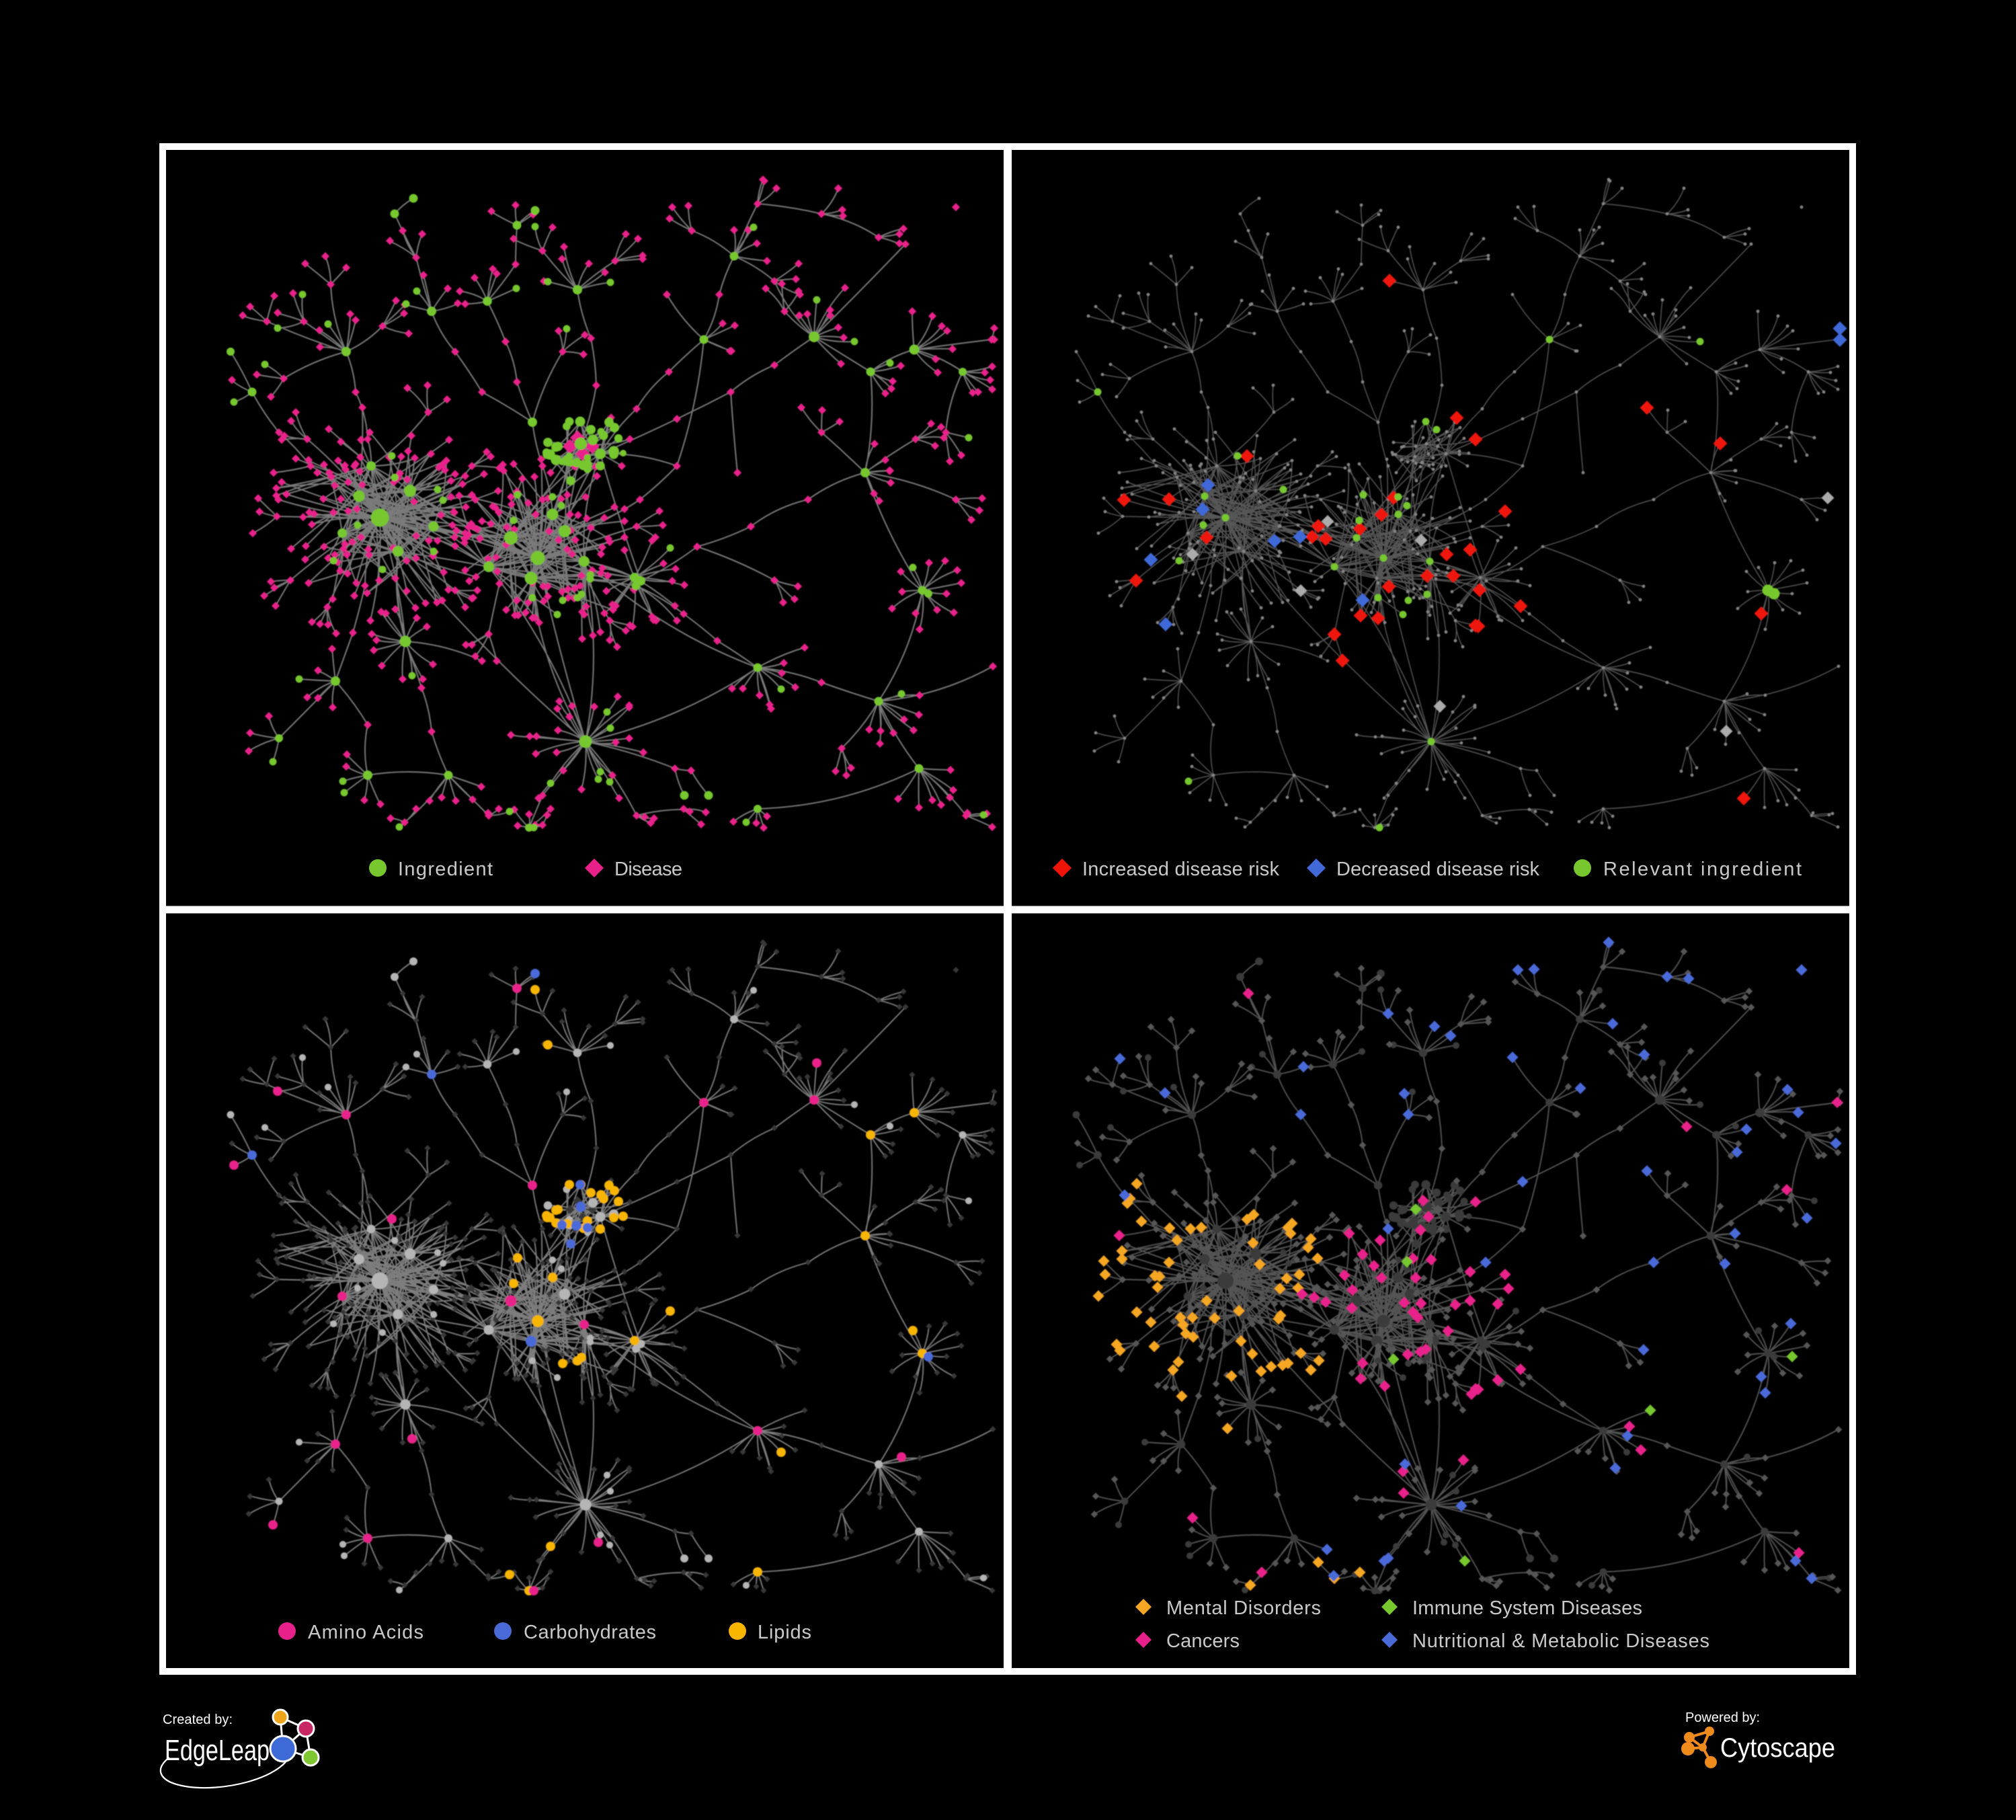 This screenshot has height=1820, width=2016. I want to click on svg-text: Ingredient, so click(445, 869).